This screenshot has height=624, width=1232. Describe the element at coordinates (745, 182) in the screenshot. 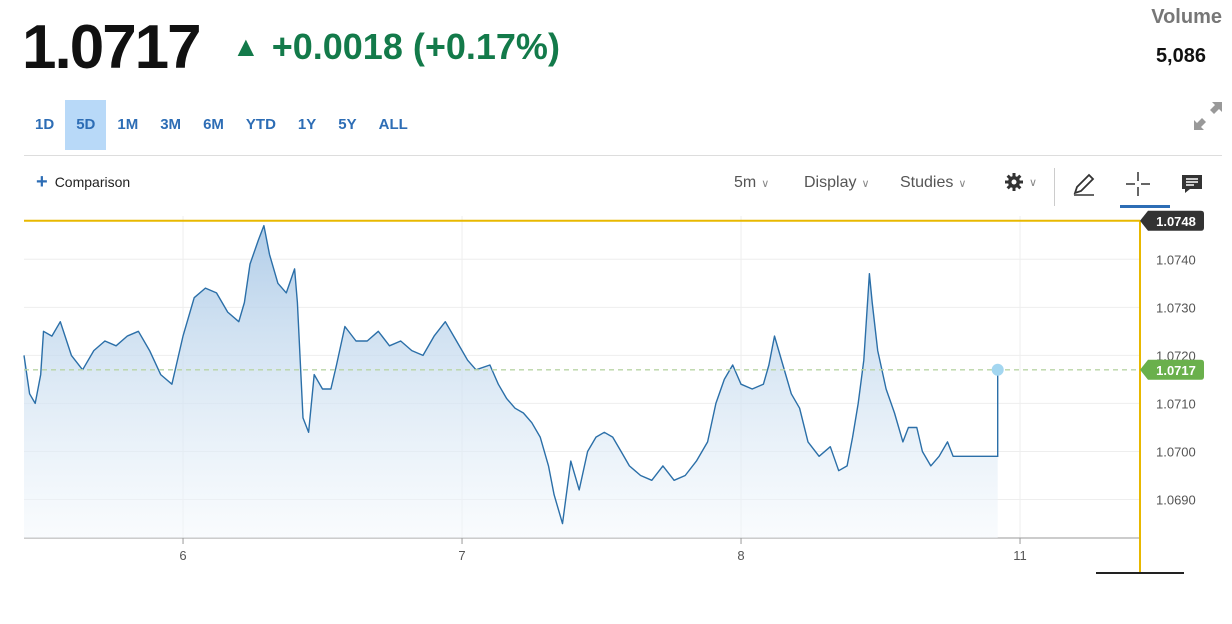

I see `interval-label: 5m` at that location.